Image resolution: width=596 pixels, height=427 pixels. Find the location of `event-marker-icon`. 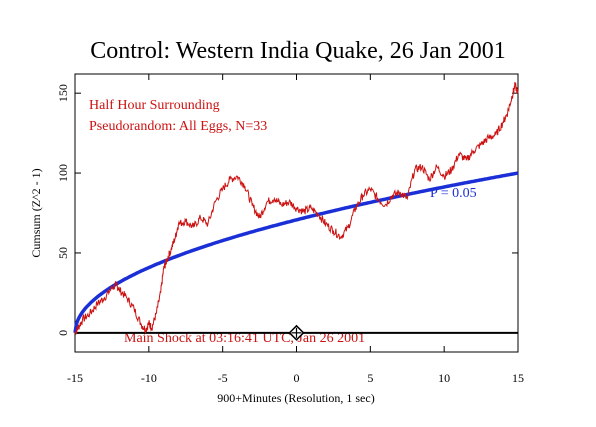

event-marker-icon is located at coordinates (296, 332).